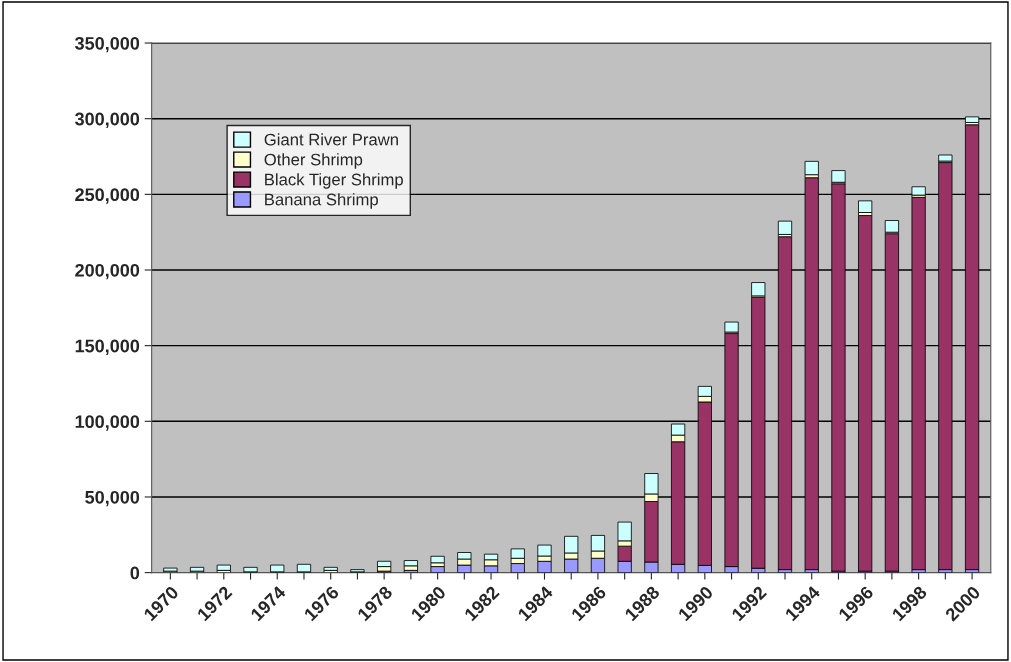 The width and height of the screenshot is (1011, 662). Describe the element at coordinates (112, 498) in the screenshot. I see `y-tick-label: 50,000` at that location.